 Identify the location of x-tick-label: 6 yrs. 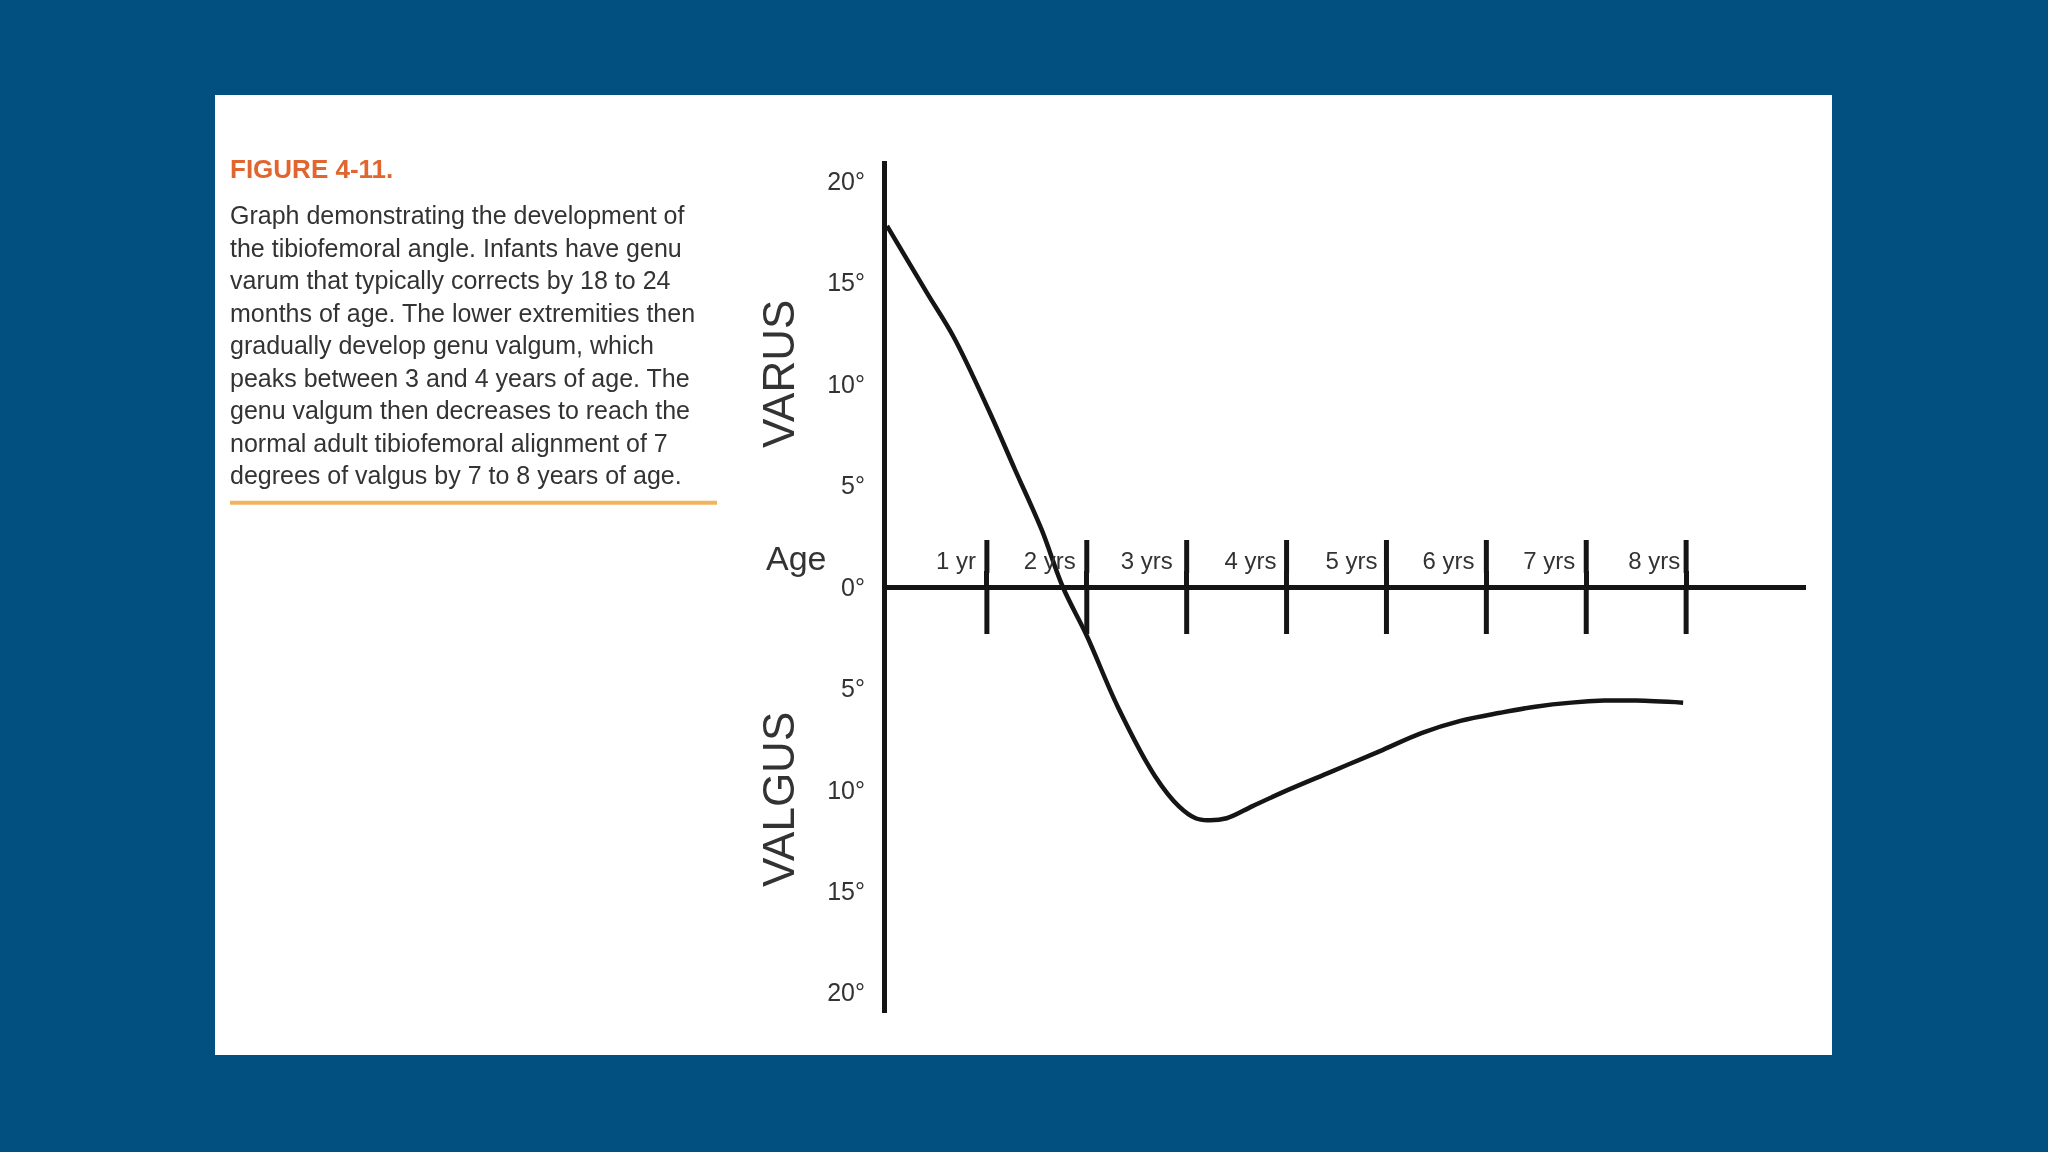
(1448, 561).